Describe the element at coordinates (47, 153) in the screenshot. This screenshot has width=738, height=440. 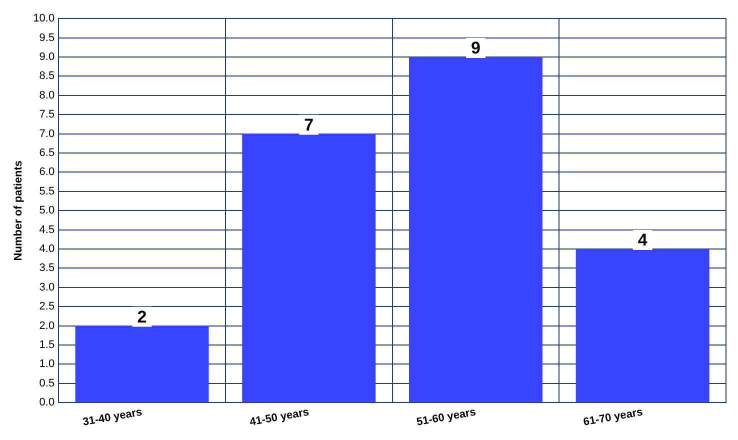
I see `y-tick-label: 6.5` at that location.